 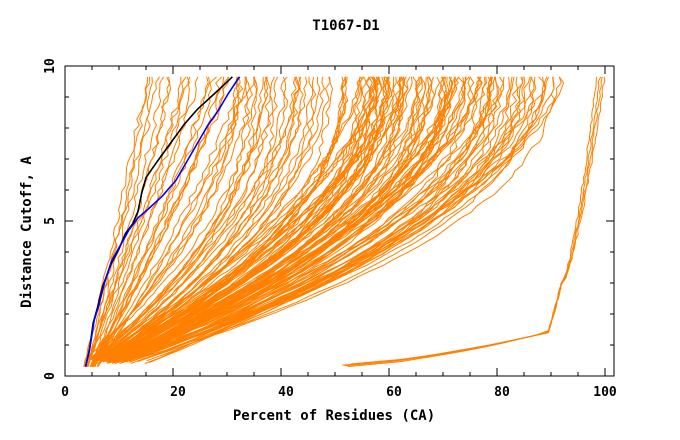 What do you see at coordinates (50, 221) in the screenshot?
I see `y-tick-label-5: 5` at bounding box center [50, 221].